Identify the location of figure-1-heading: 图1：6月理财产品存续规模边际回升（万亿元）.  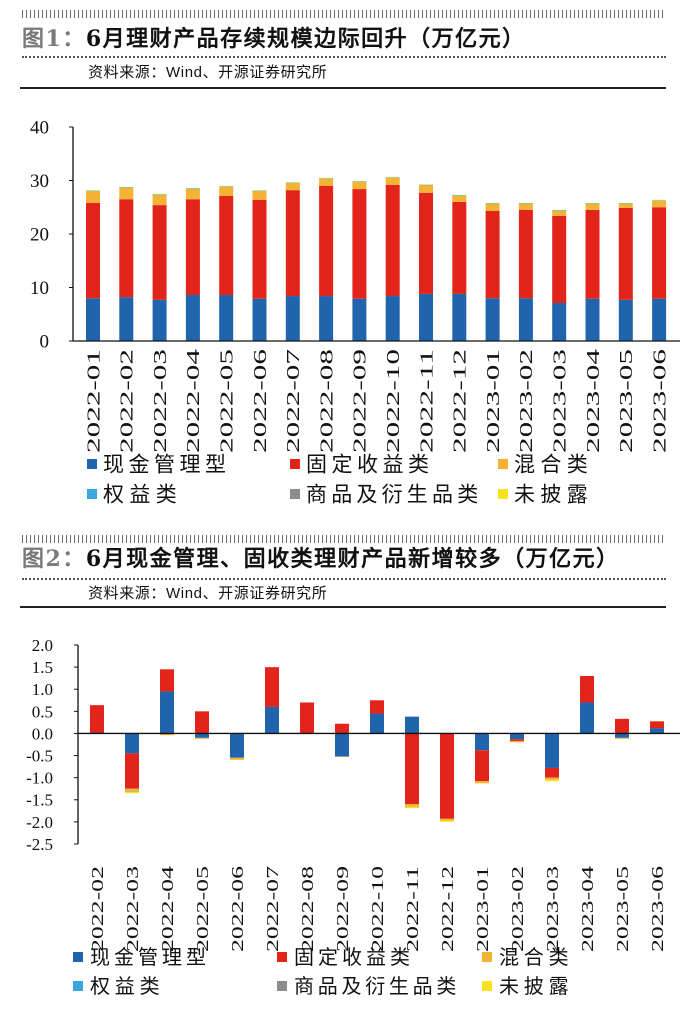
(274, 39).